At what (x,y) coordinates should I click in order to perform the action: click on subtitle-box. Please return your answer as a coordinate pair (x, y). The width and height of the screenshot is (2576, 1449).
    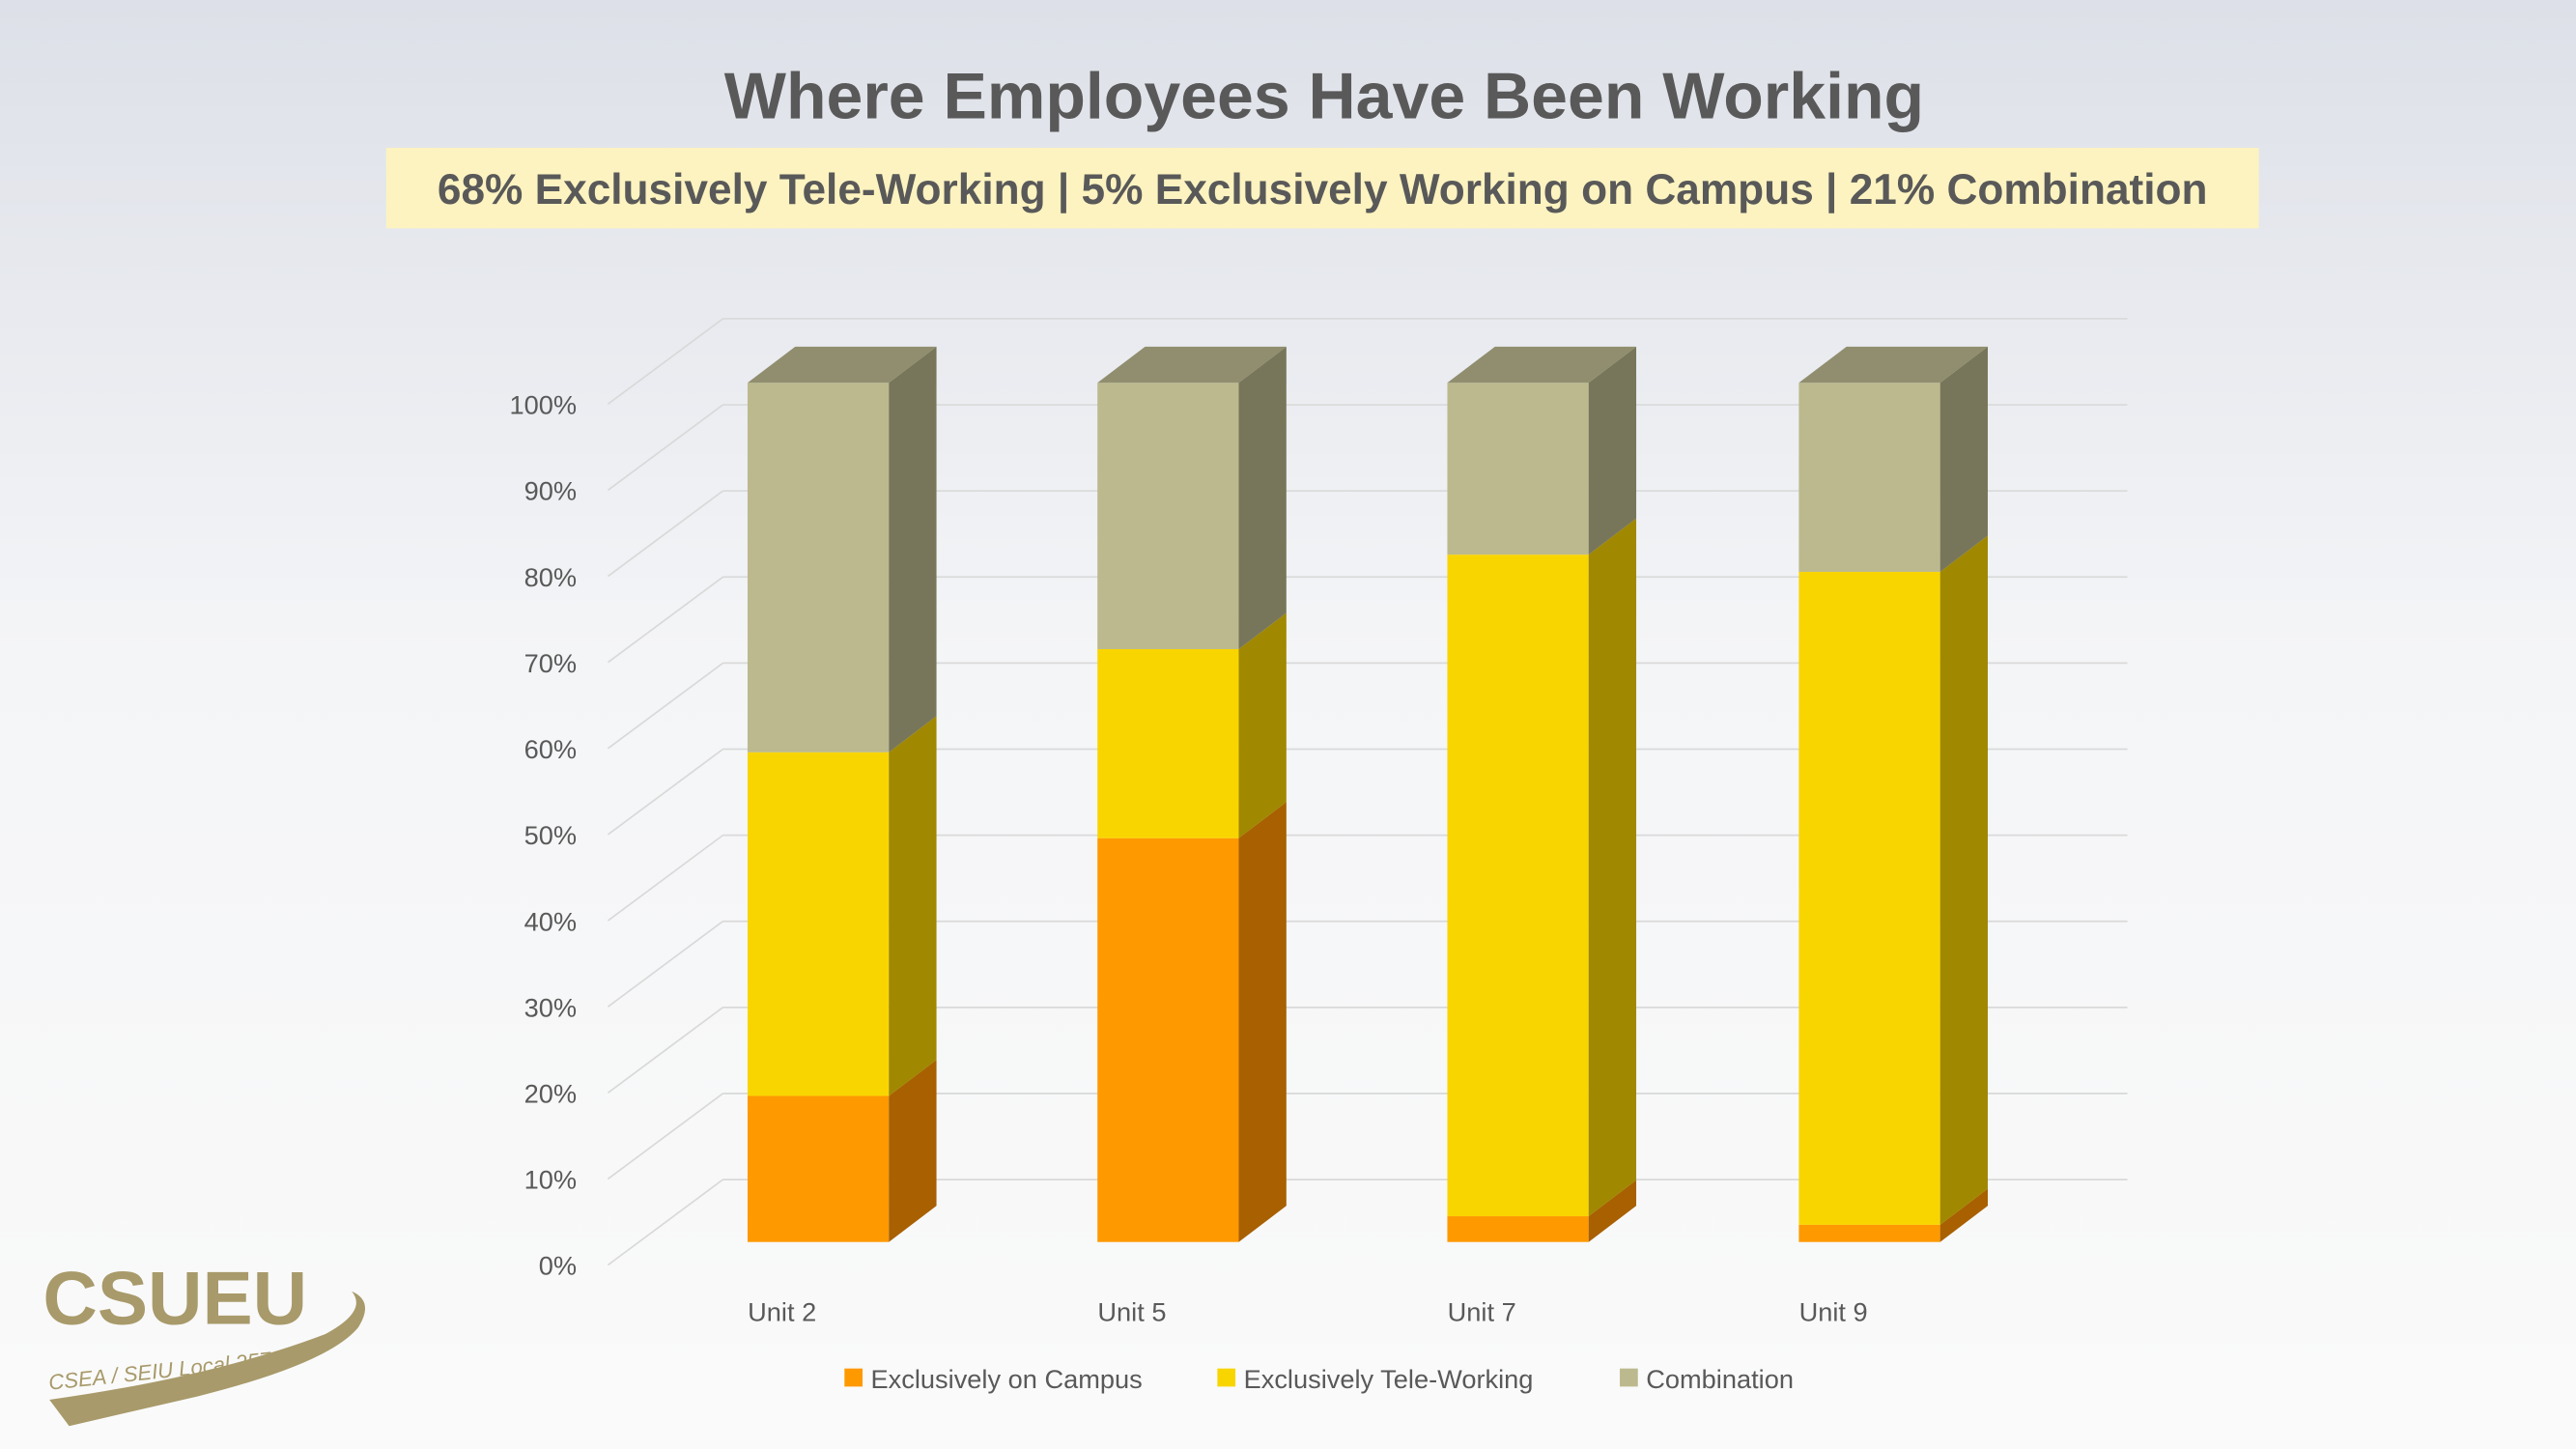
    Looking at the image, I should click on (1322, 188).